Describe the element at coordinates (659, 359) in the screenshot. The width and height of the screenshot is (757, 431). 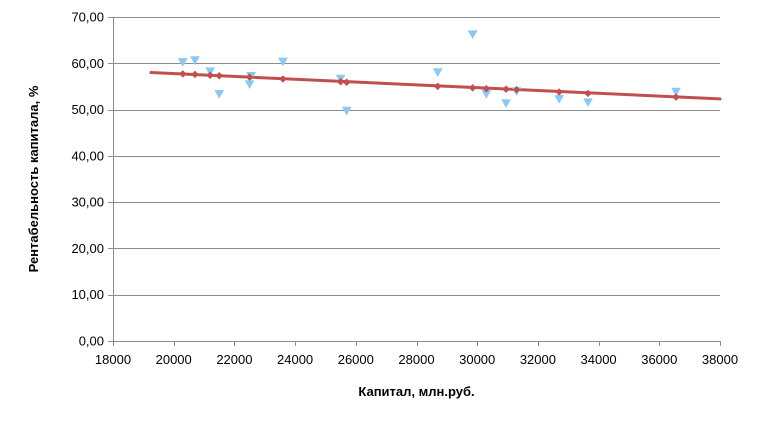
I see `x-tick-label: 36000` at that location.